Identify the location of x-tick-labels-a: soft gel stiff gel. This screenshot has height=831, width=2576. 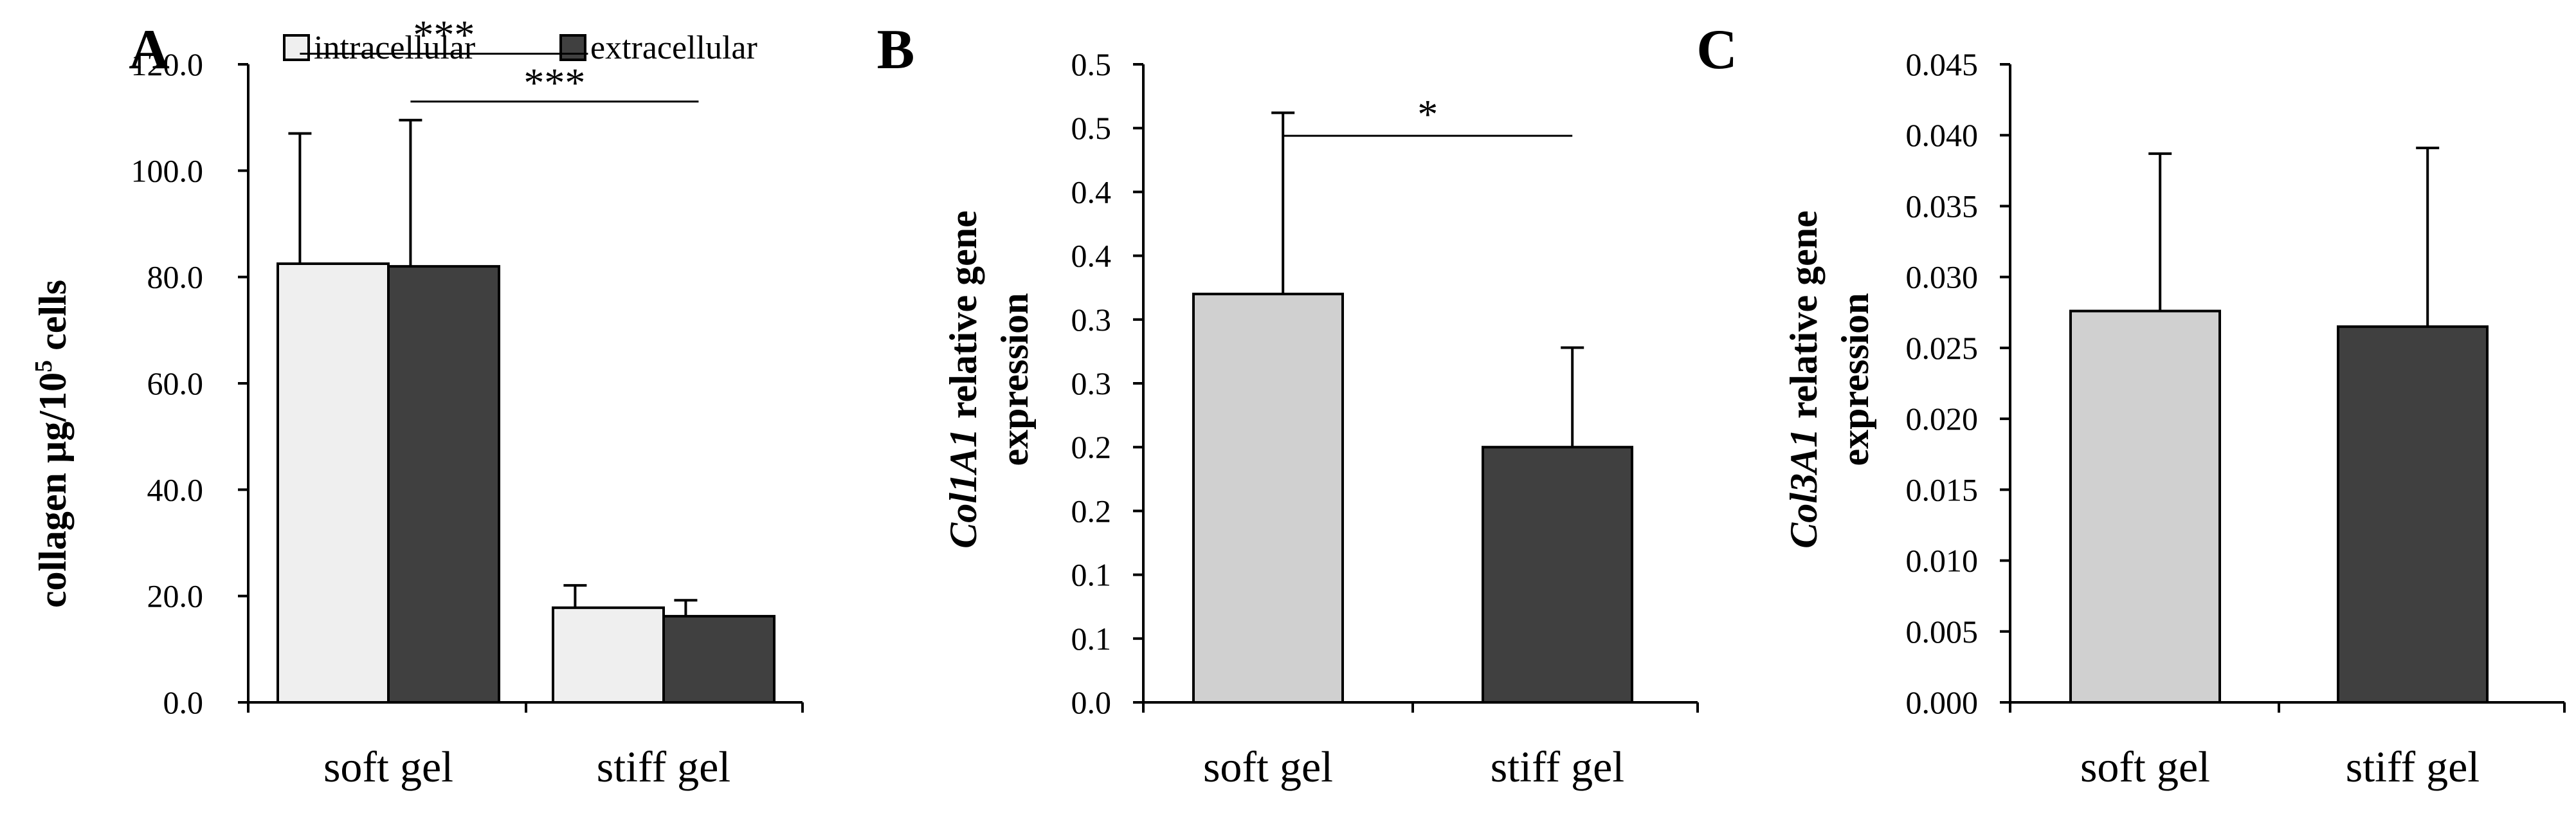
(526, 766).